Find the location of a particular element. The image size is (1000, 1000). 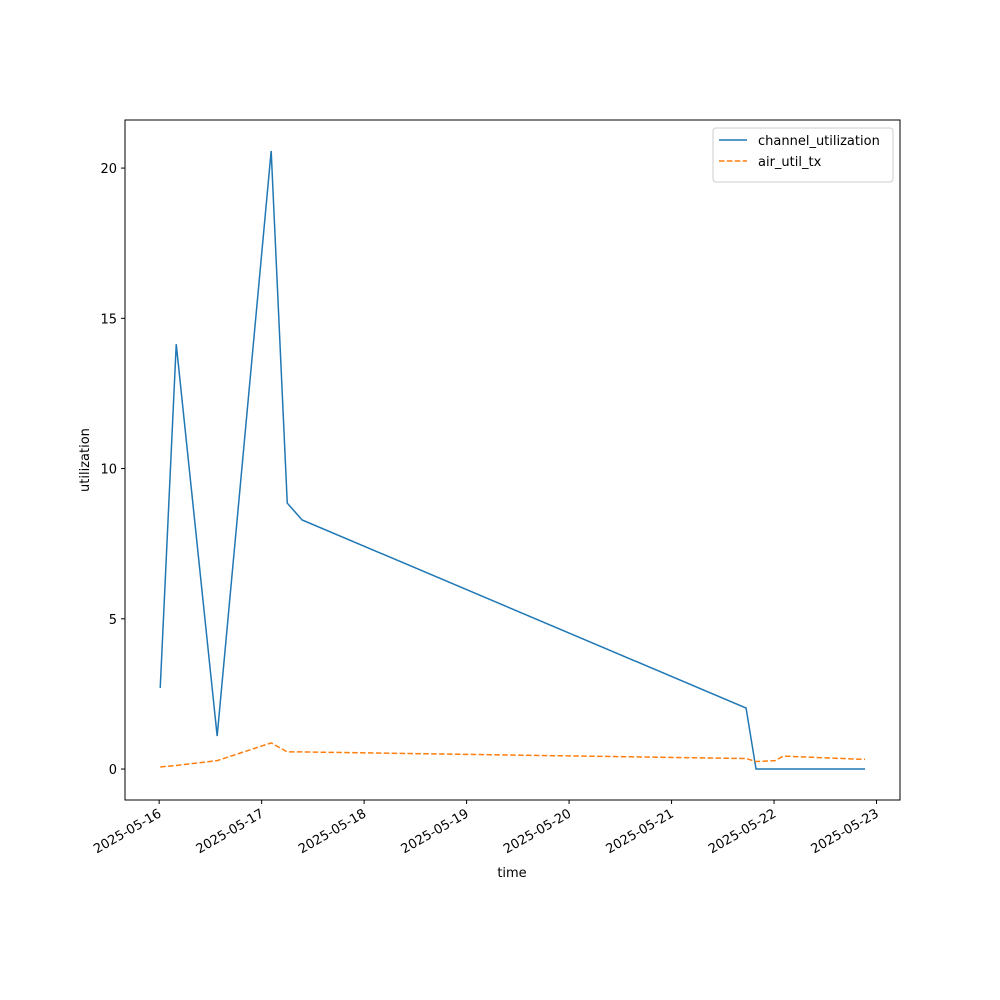

x-tick-label: 2025-05-23 is located at coordinates (845, 831).